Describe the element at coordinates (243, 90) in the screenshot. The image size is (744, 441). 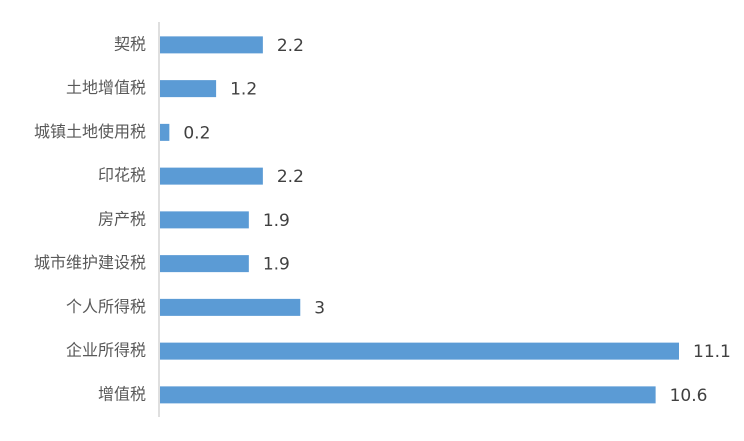
I see `data-label: 1.2` at that location.